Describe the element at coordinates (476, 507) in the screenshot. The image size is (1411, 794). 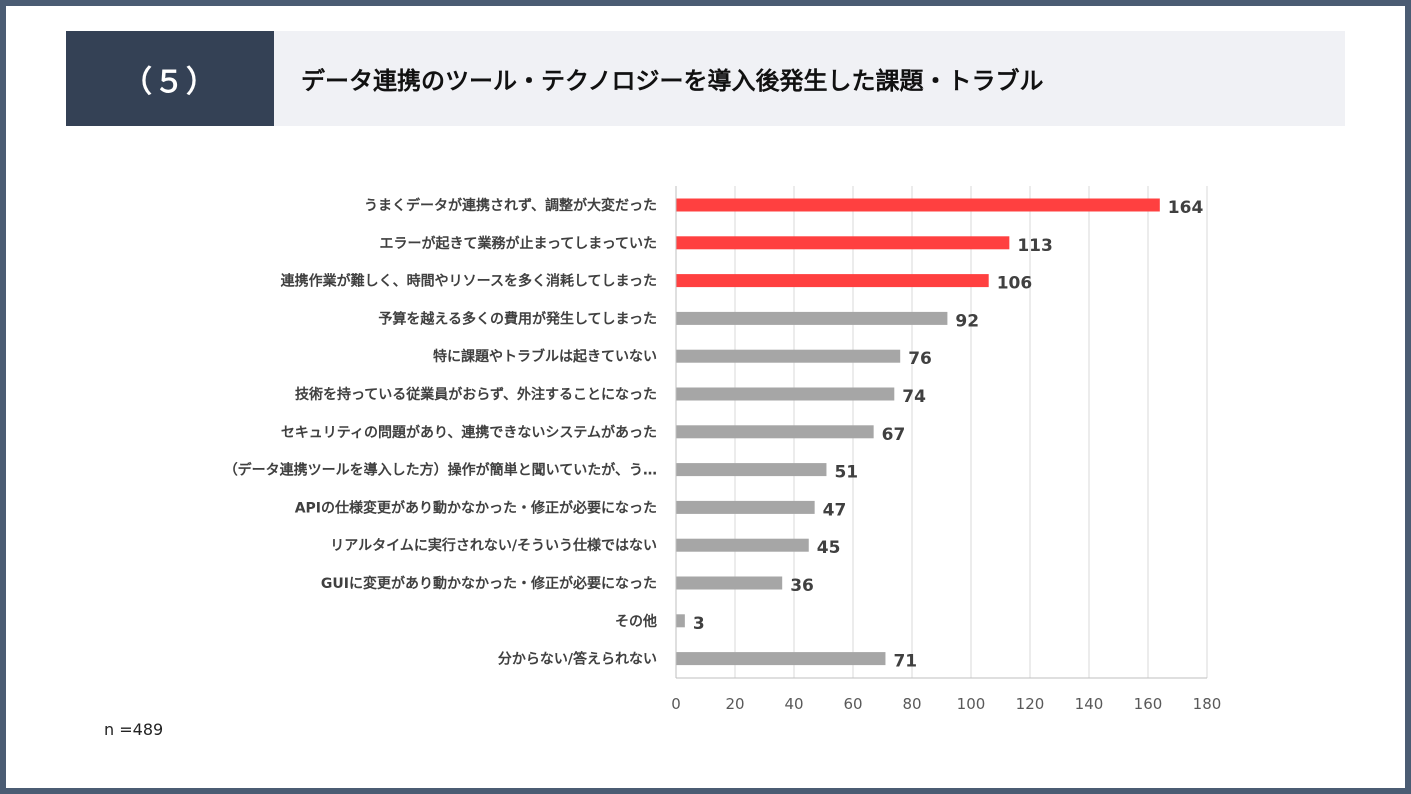
I see `category-label: APIの仕様変更があり動かなかった・修正が必要になった` at that location.